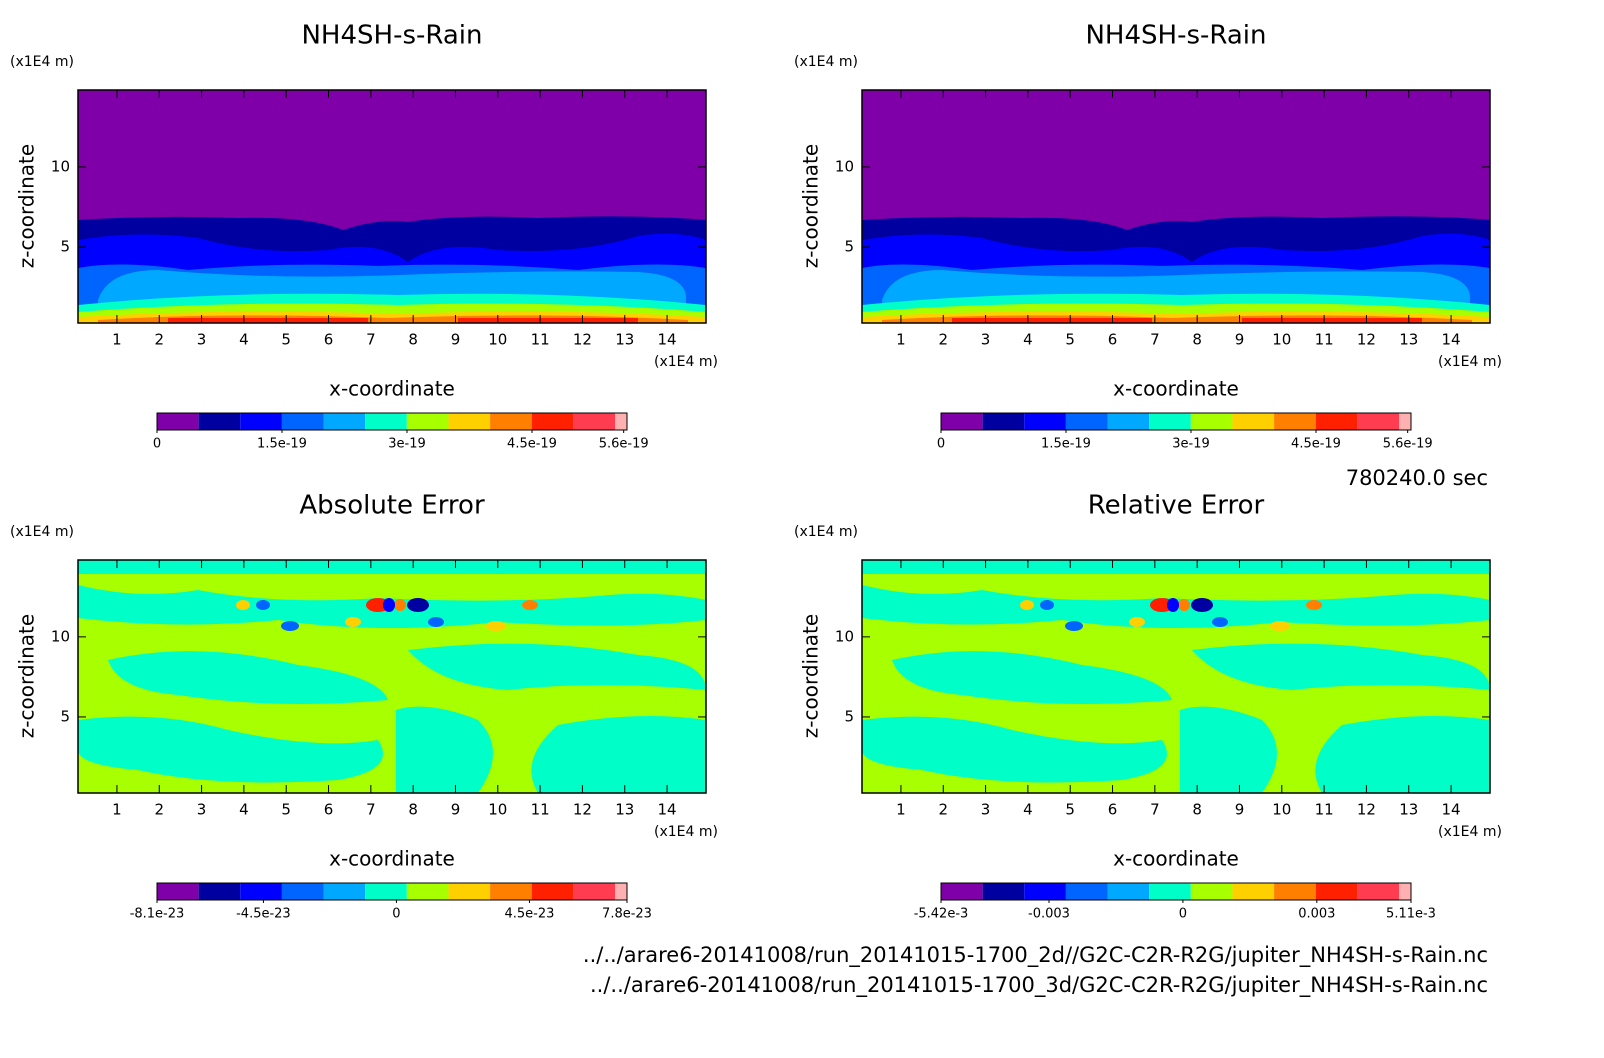 This screenshot has width=1604, height=1058. I want to click on colorbar-tick-label: -8.1e-23, so click(157, 914).